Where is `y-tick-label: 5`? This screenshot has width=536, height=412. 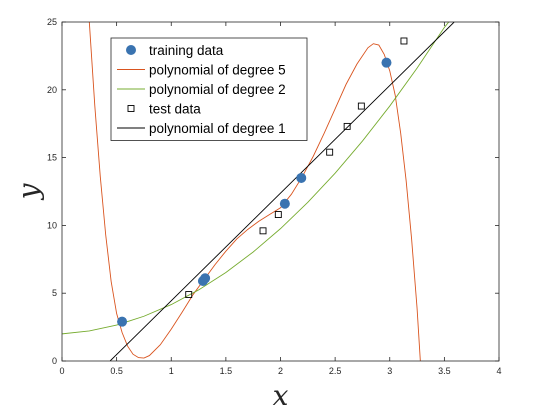
y-tick-label: 5 is located at coordinates (54, 293).